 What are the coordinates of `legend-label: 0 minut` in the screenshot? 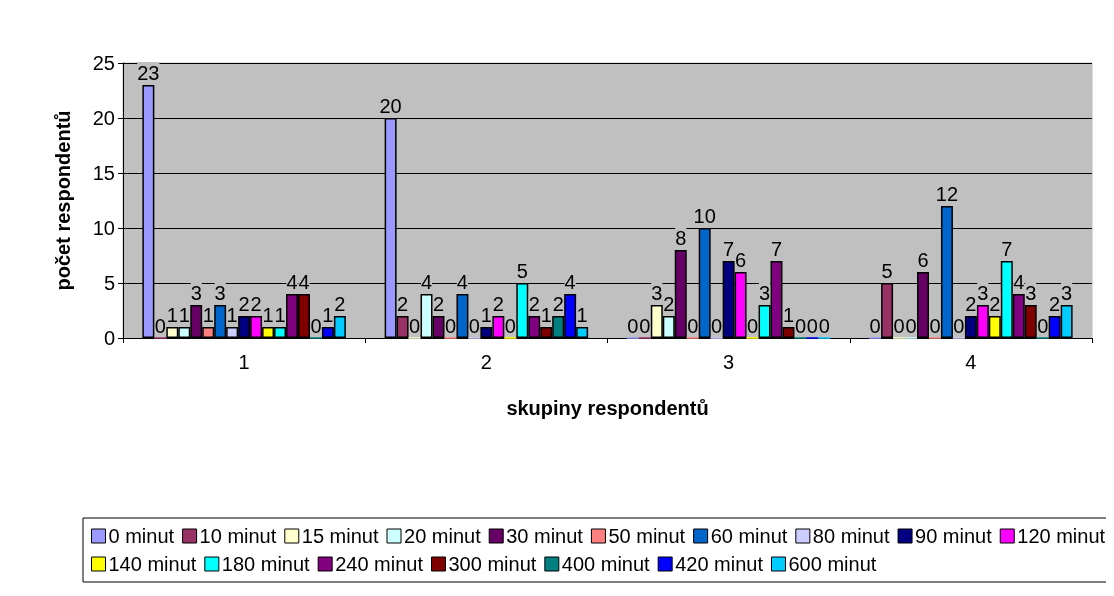 It's located at (141, 536).